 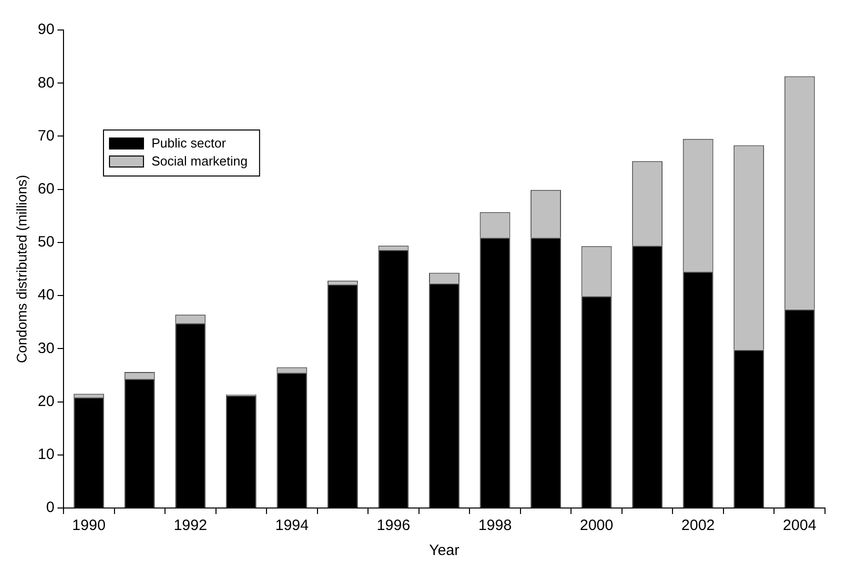 I want to click on x-tick-label: 1992, so click(x=191, y=525).